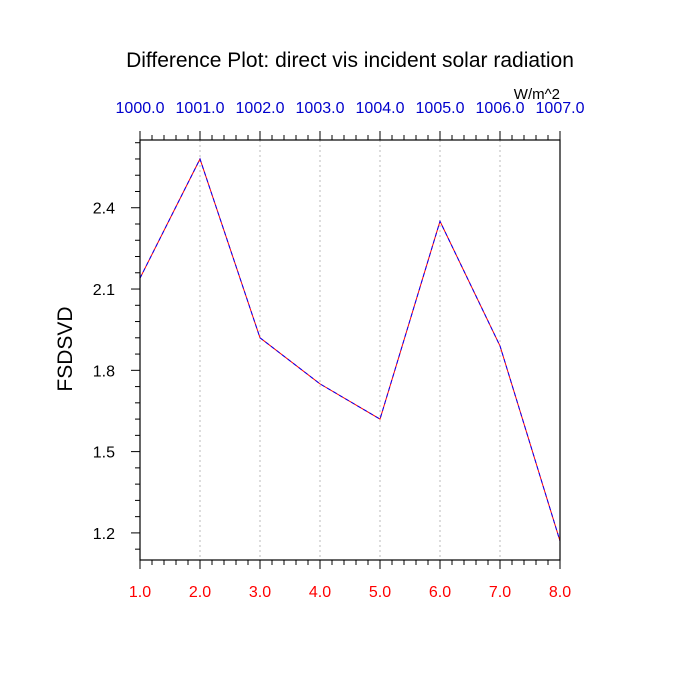 The image size is (700, 700). Describe the element at coordinates (104, 371) in the screenshot. I see `y-tick-label: 1.8` at that location.